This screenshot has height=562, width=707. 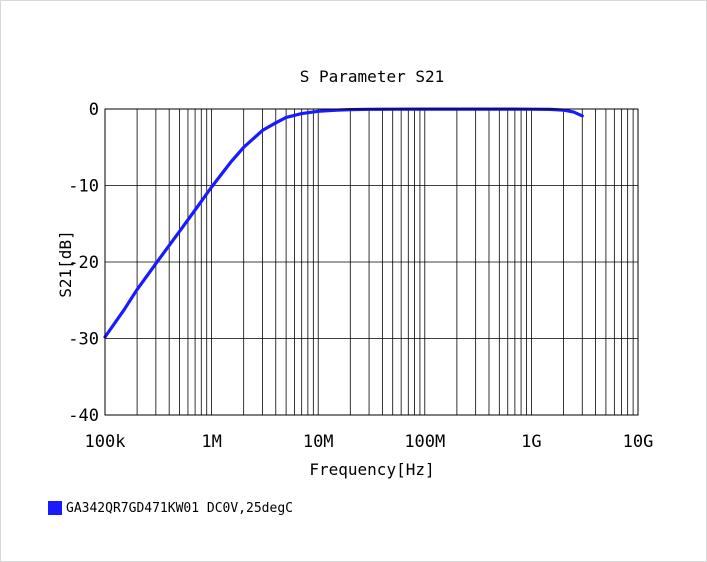 I want to click on legend-label: GA342QR7GD471KW01 DC0V,25degC, so click(x=179, y=508).